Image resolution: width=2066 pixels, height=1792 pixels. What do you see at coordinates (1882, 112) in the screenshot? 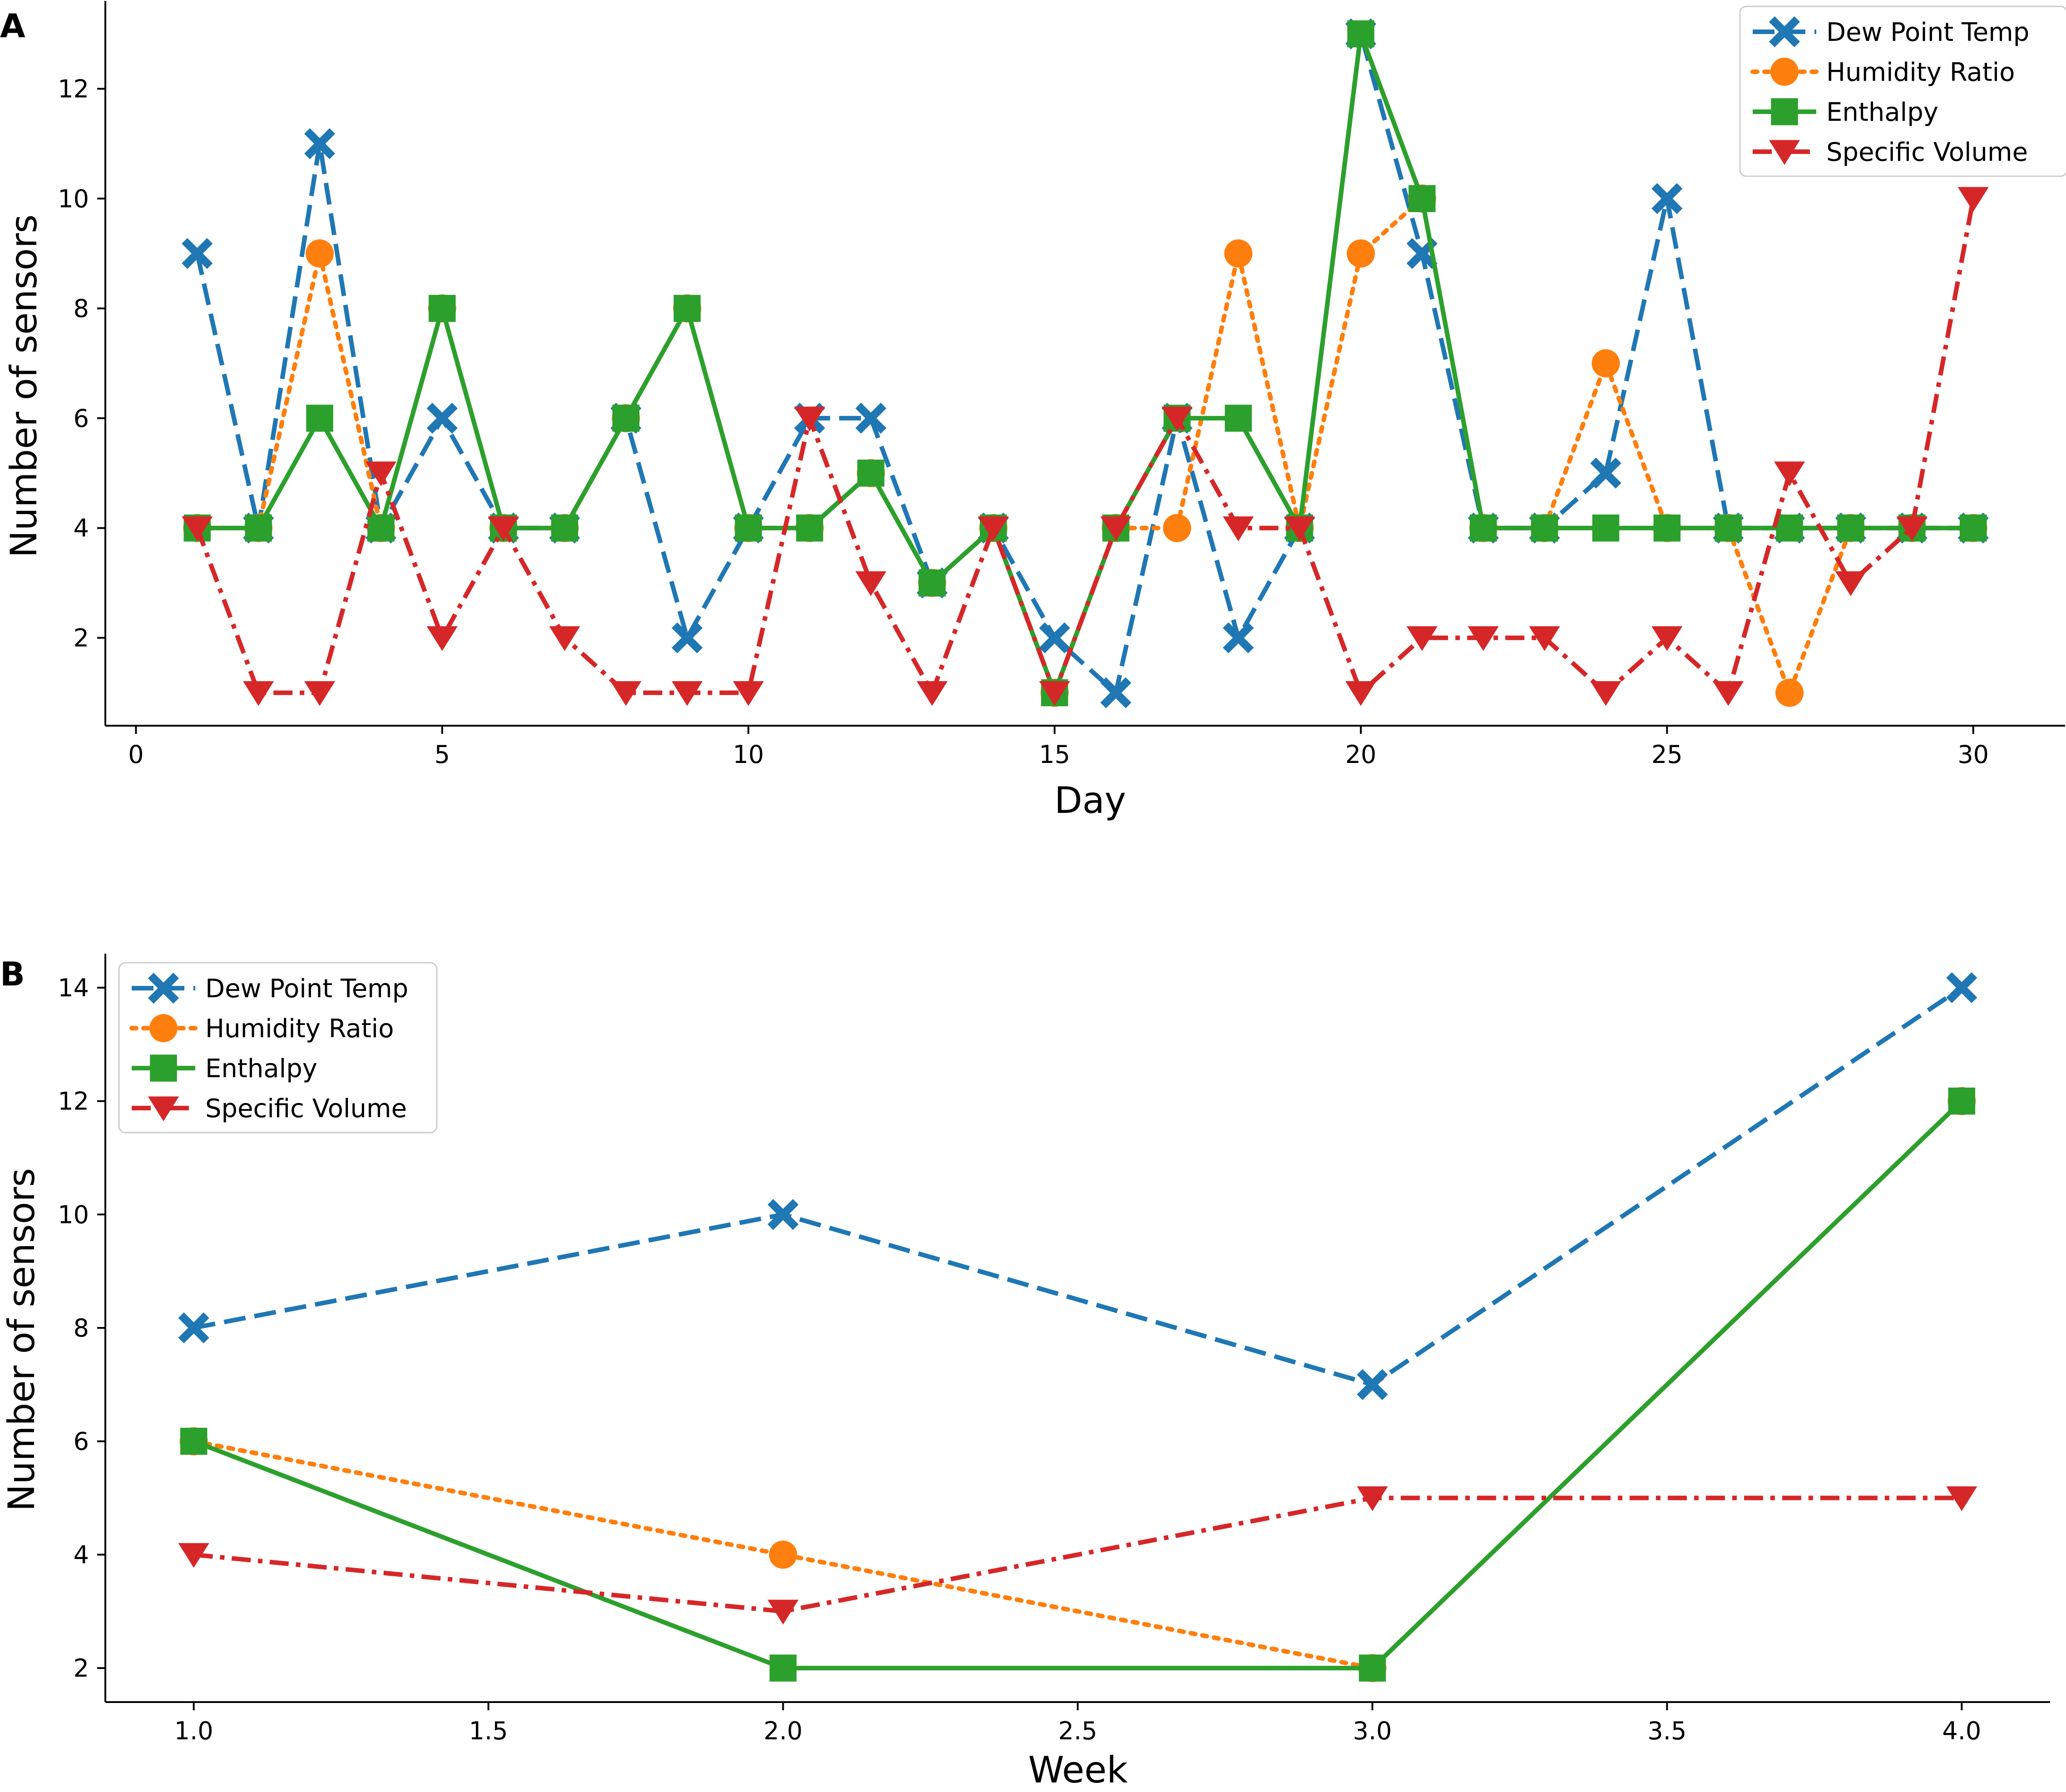
I see `legend-label-enthalpy: Enthalpy` at bounding box center [1882, 112].